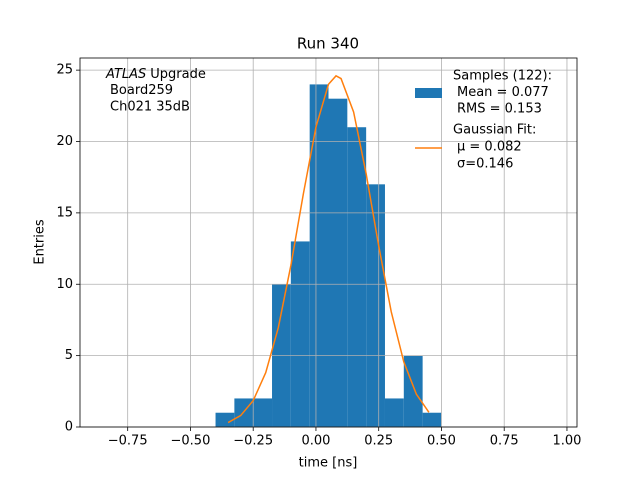 The width and height of the screenshot is (640, 484). What do you see at coordinates (502, 76) in the screenshot?
I see `legend-label: Samples (122):` at bounding box center [502, 76].